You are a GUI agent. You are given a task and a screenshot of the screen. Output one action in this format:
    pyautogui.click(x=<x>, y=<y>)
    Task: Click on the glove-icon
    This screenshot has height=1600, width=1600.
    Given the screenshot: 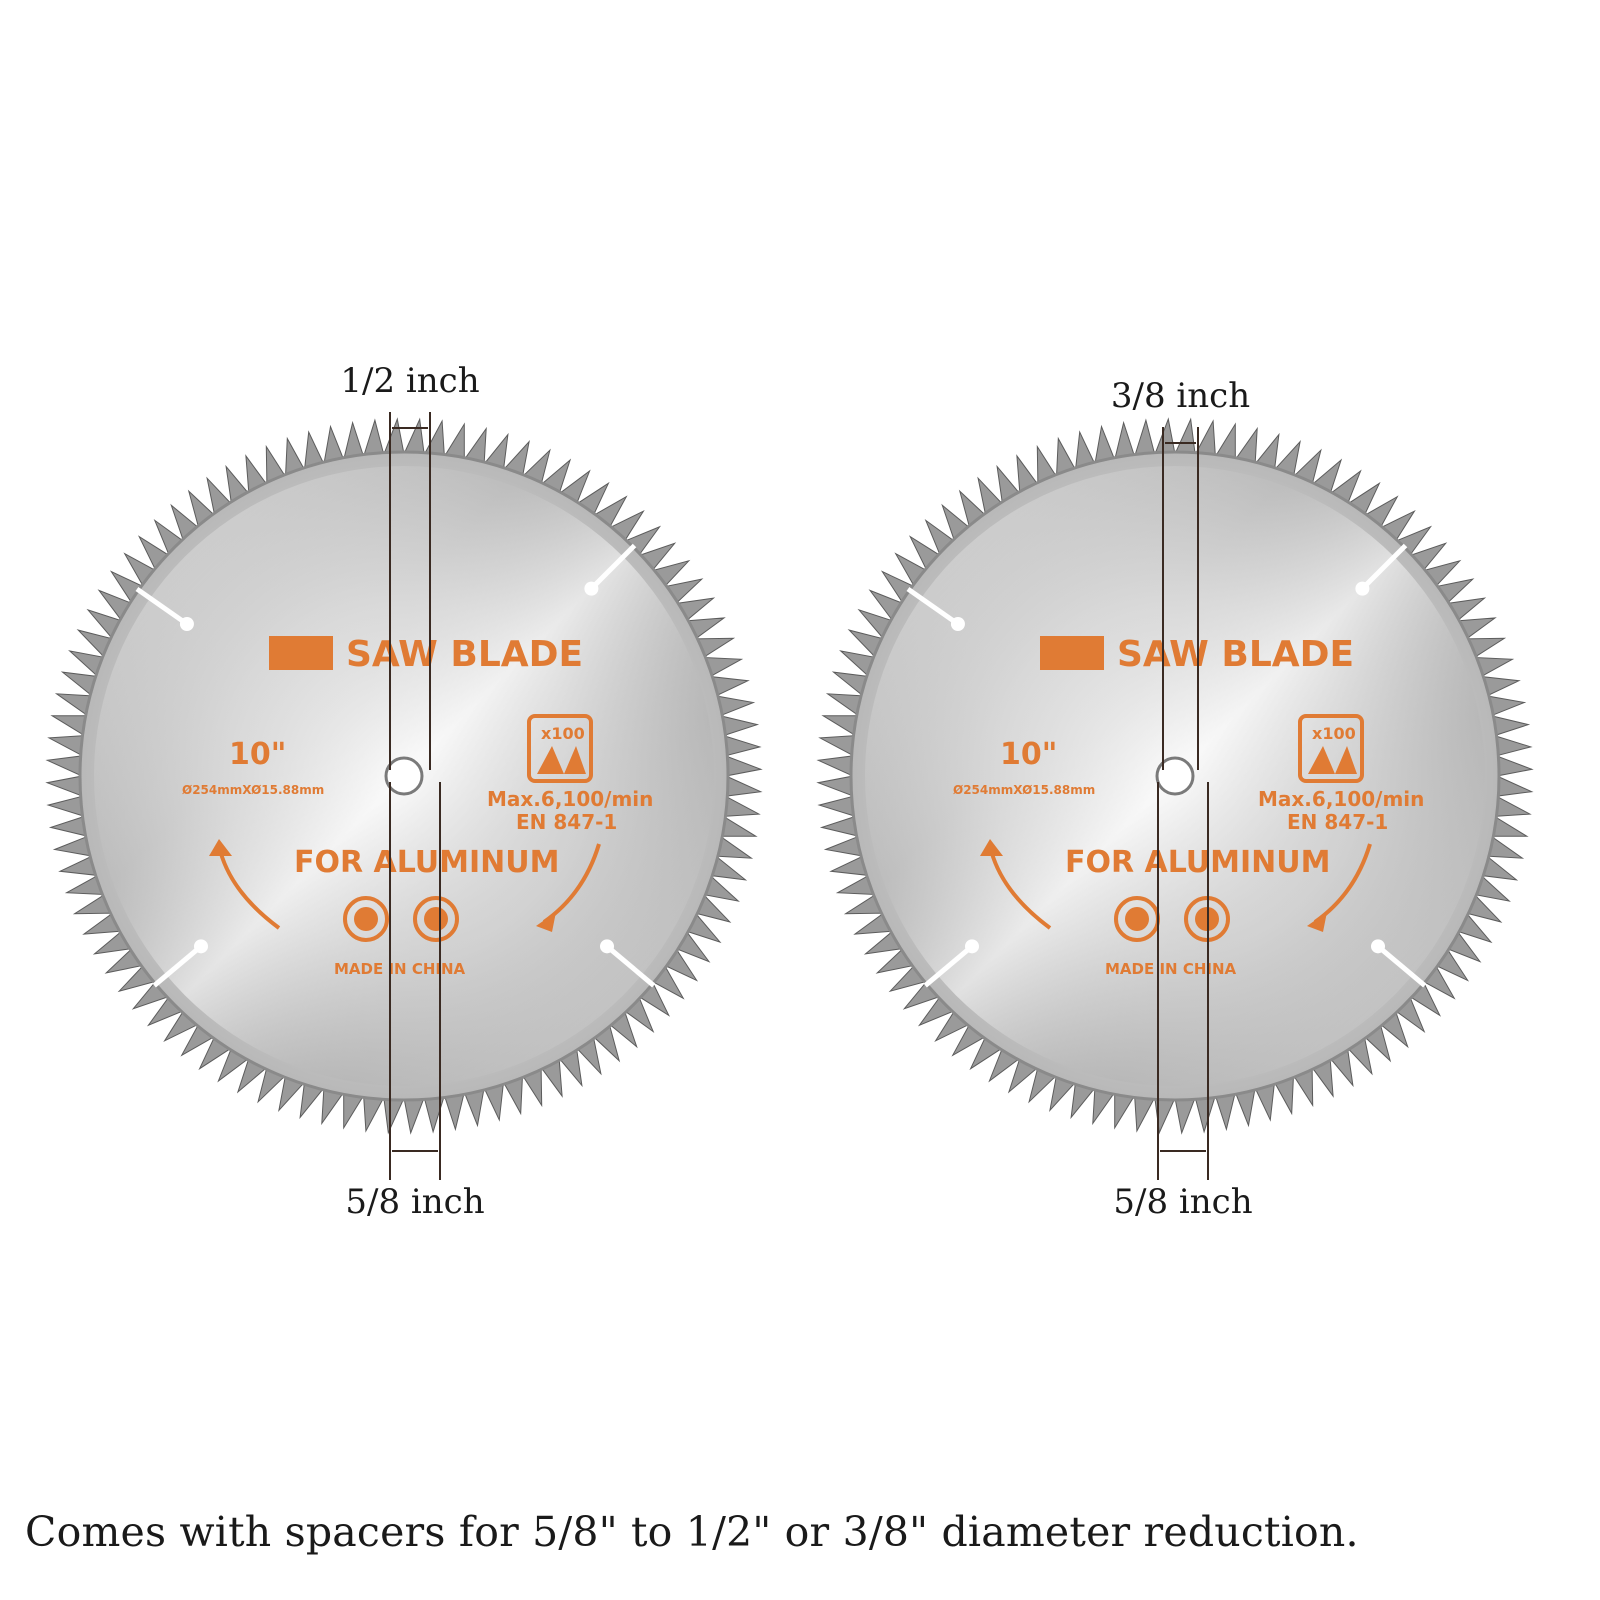 What is the action you would take?
    pyautogui.click(x=436, y=919)
    